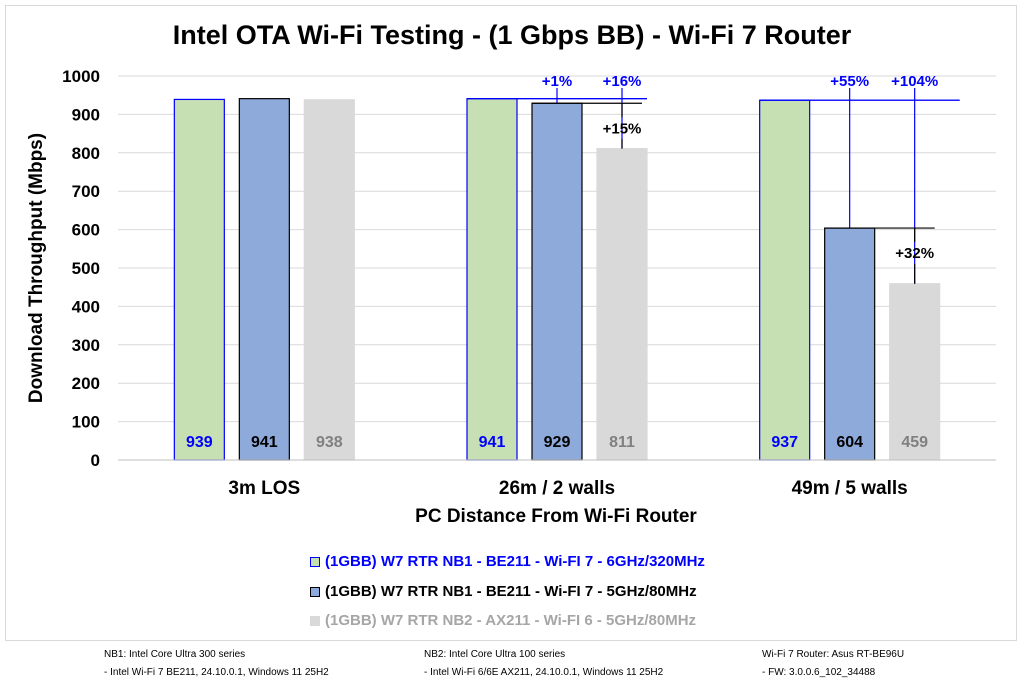 This screenshot has width=1024, height=683. I want to click on y-tick-label: 800, so click(86, 153).